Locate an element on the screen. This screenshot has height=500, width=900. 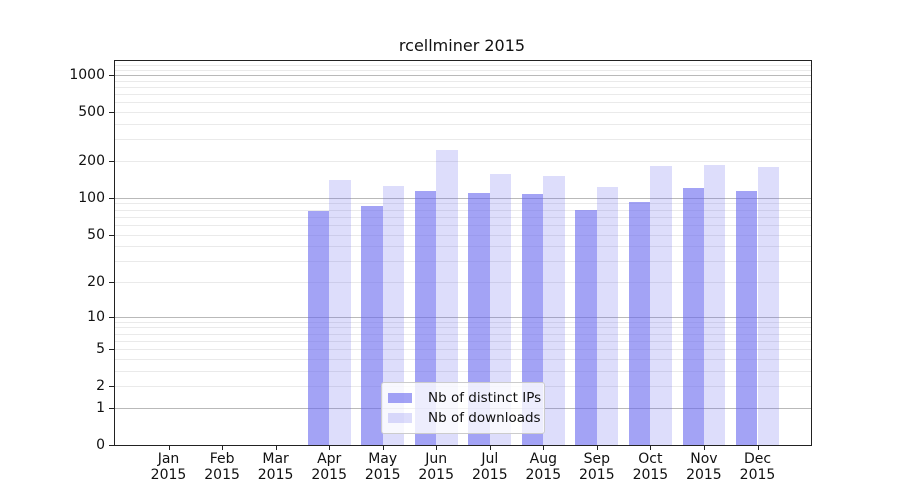
y-tick-label: 1 is located at coordinates (100, 407).